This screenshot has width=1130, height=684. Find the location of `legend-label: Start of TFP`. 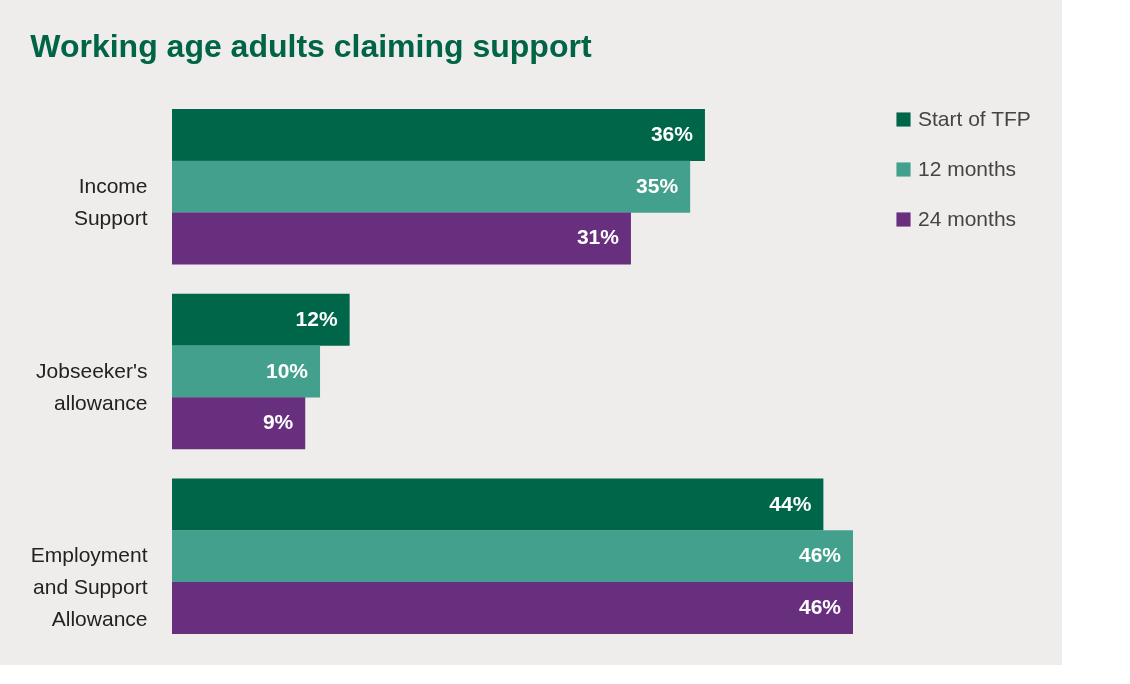

legend-label: Start of TFP is located at coordinates (974, 118).